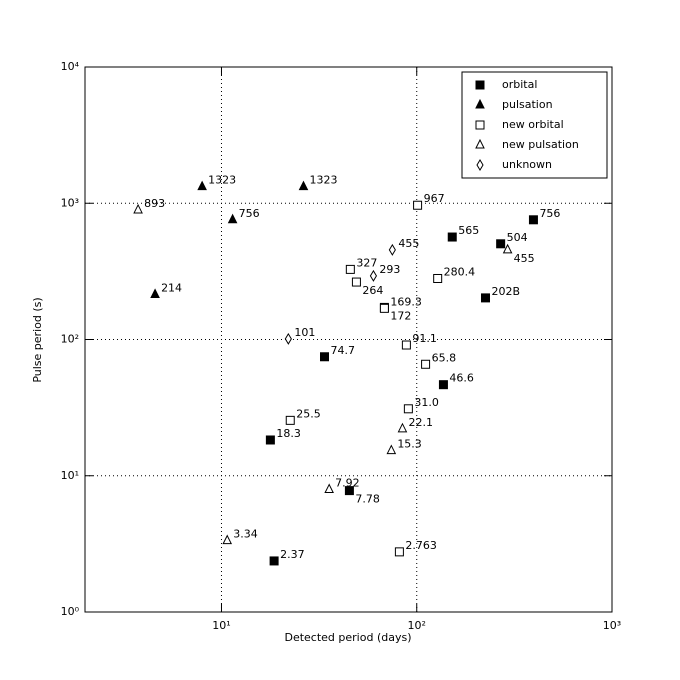 The image size is (680, 680). I want to click on legend-label: new orbital, so click(533, 124).